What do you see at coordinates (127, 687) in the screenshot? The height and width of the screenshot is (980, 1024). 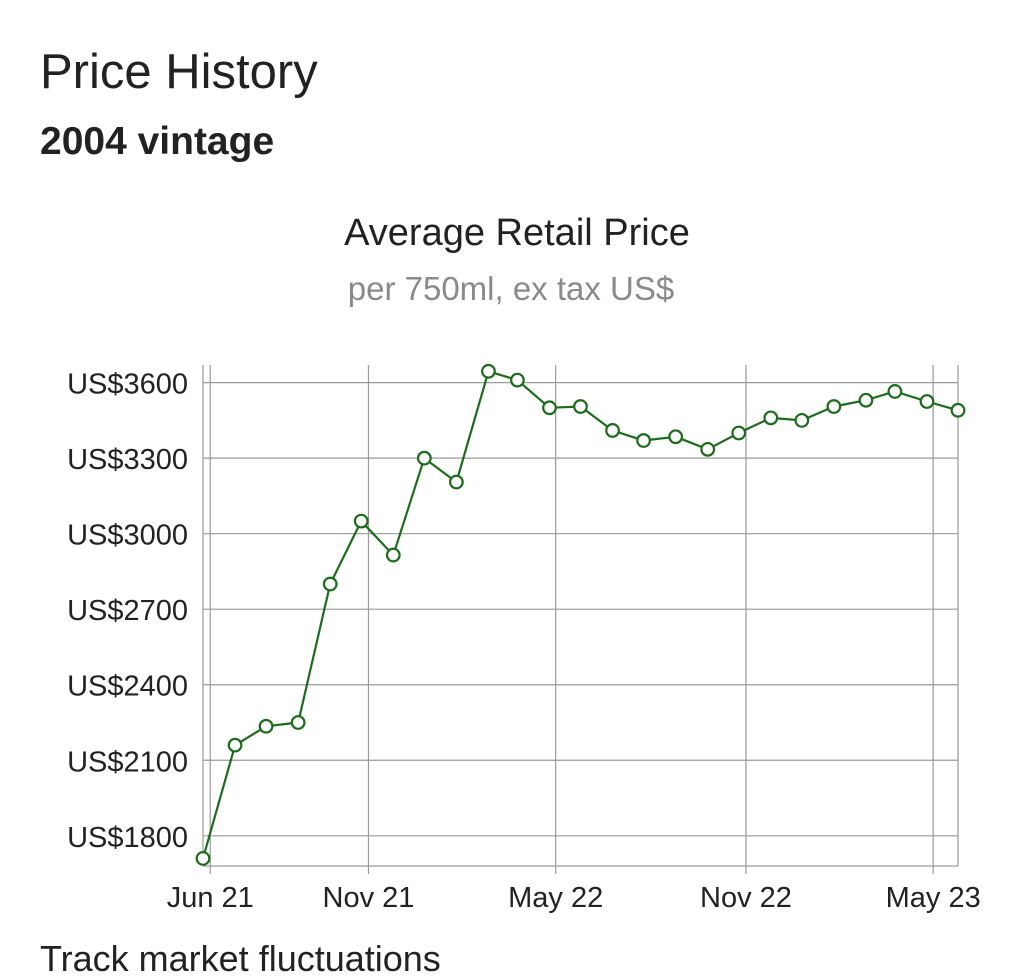 I see `y-tick-label: US$2400` at bounding box center [127, 687].